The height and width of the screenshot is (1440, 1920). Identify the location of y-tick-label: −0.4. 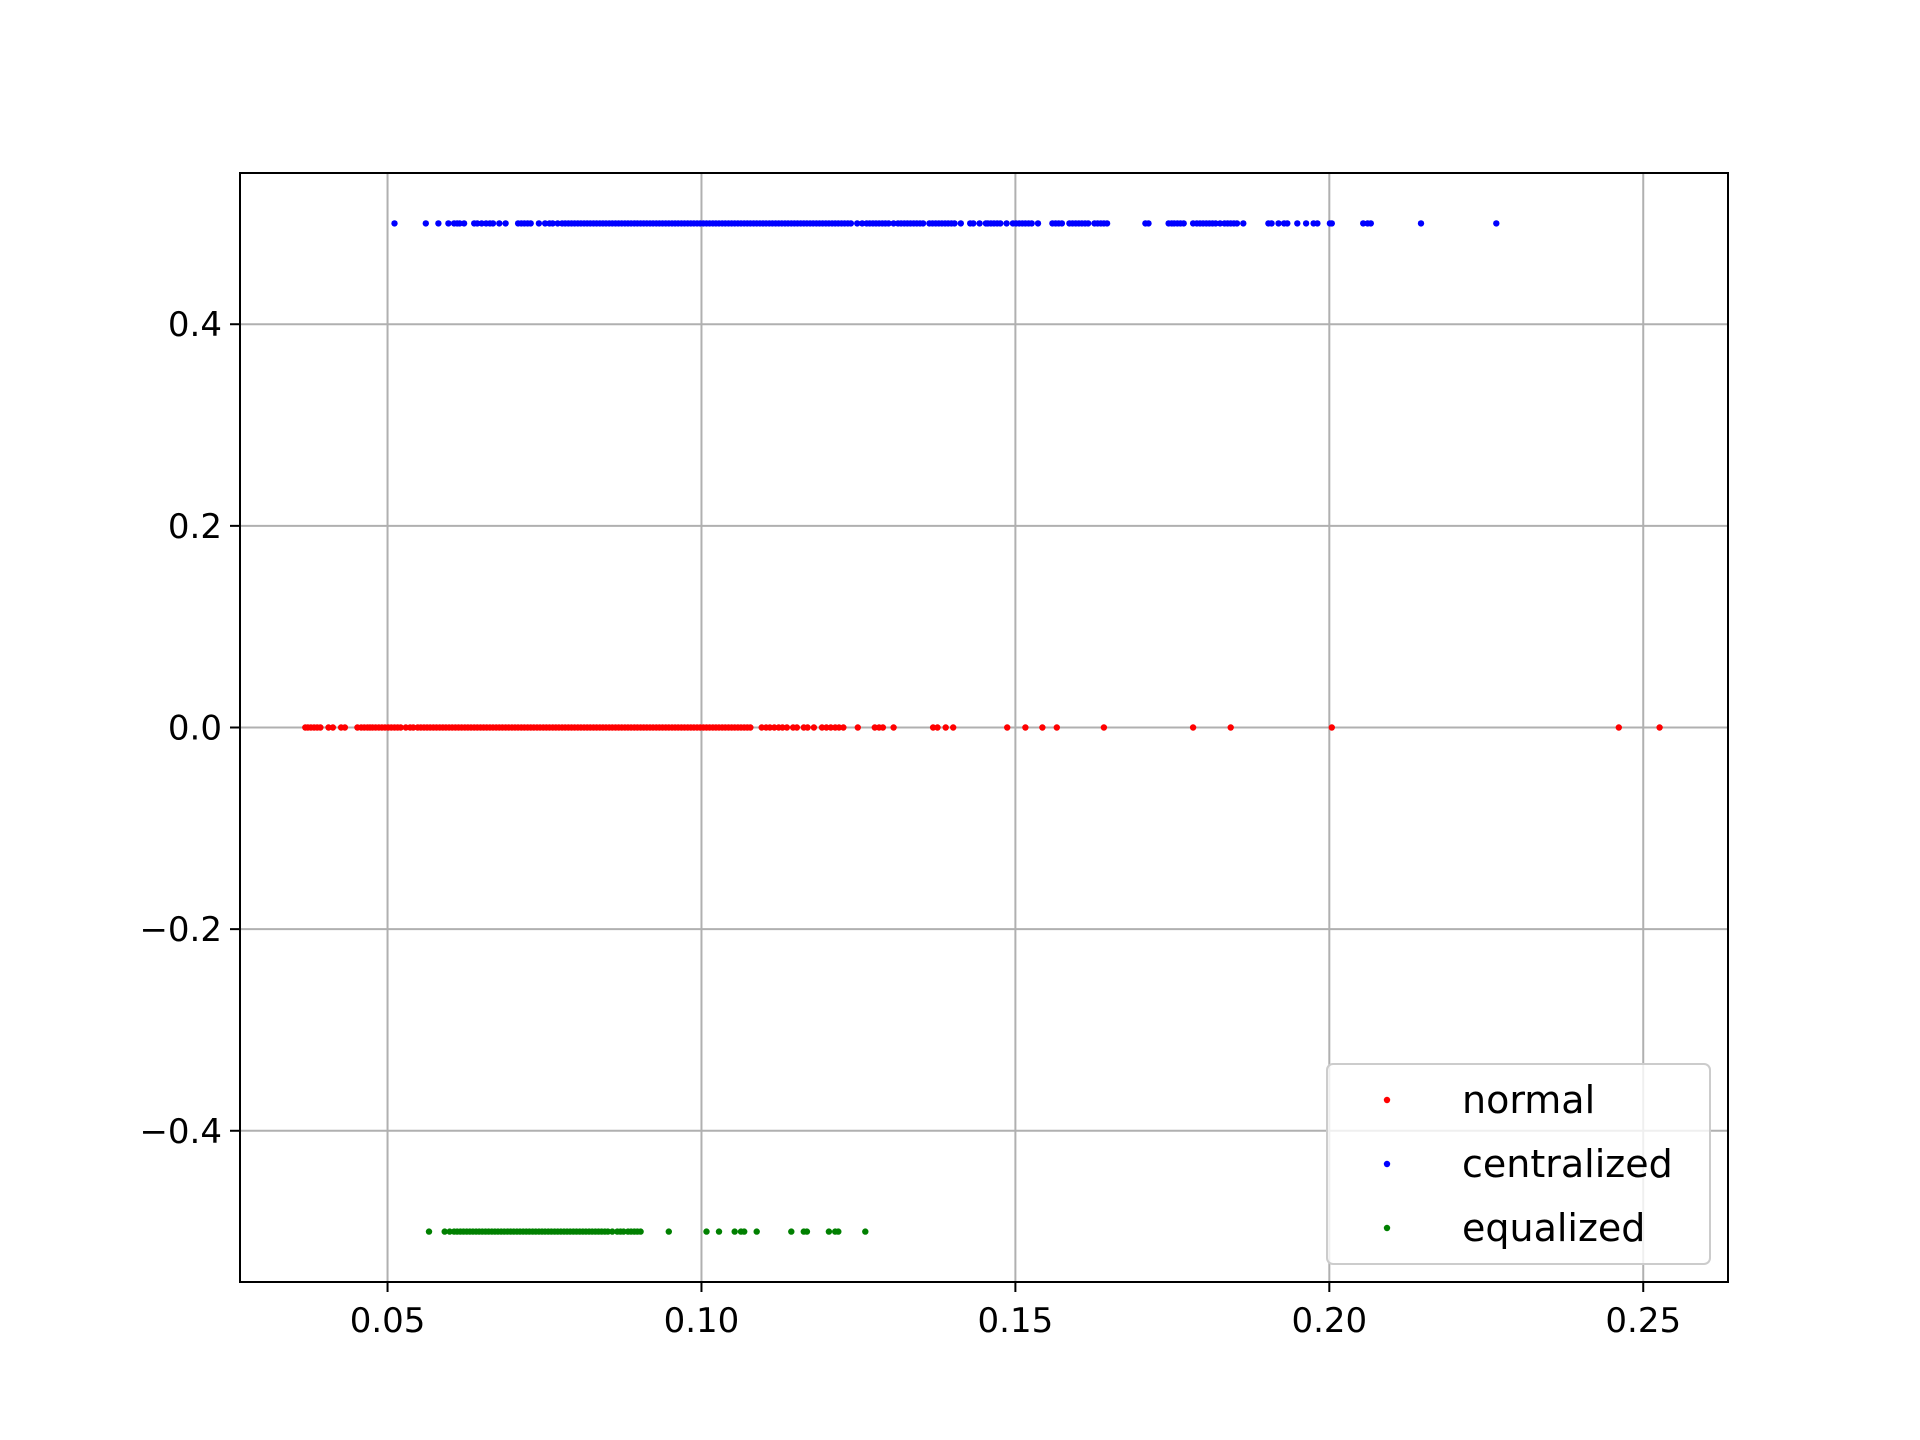
(180, 1132).